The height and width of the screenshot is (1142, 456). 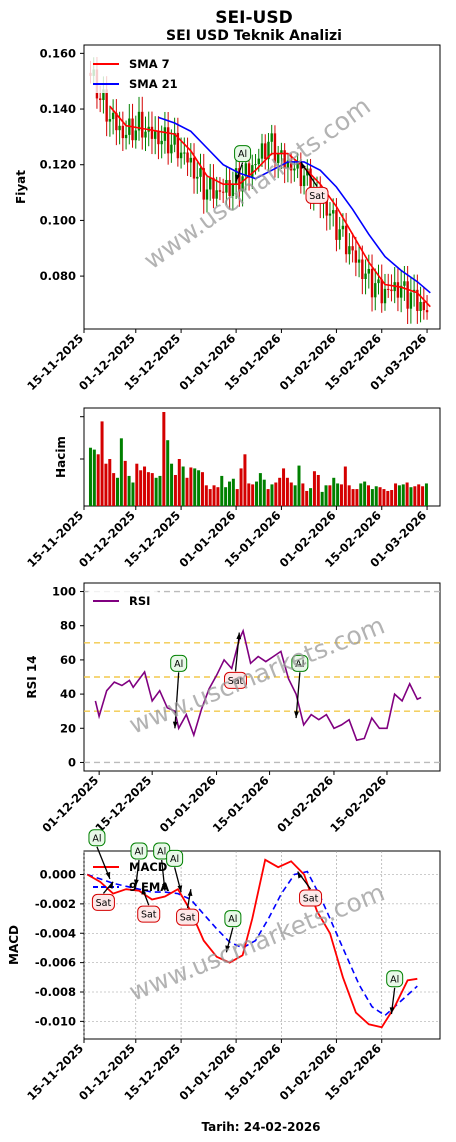 What do you see at coordinates (58, 165) in the screenshot?
I see `price-ytick-label: 0.120` at bounding box center [58, 165].